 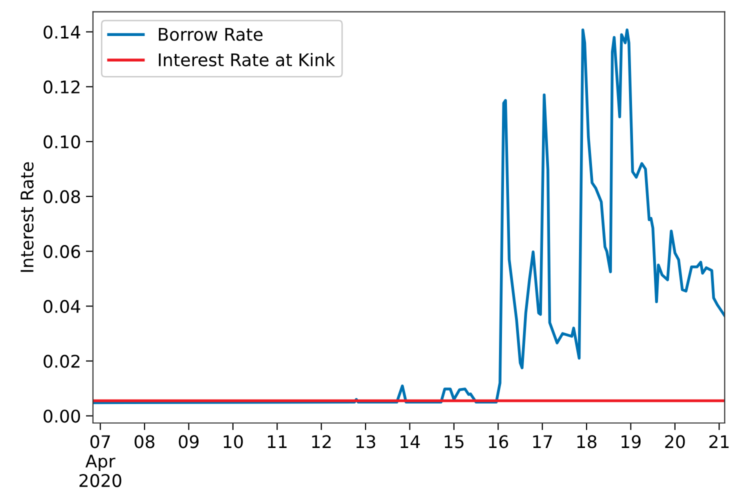 I want to click on x-tick-label: 10, so click(x=233, y=441).